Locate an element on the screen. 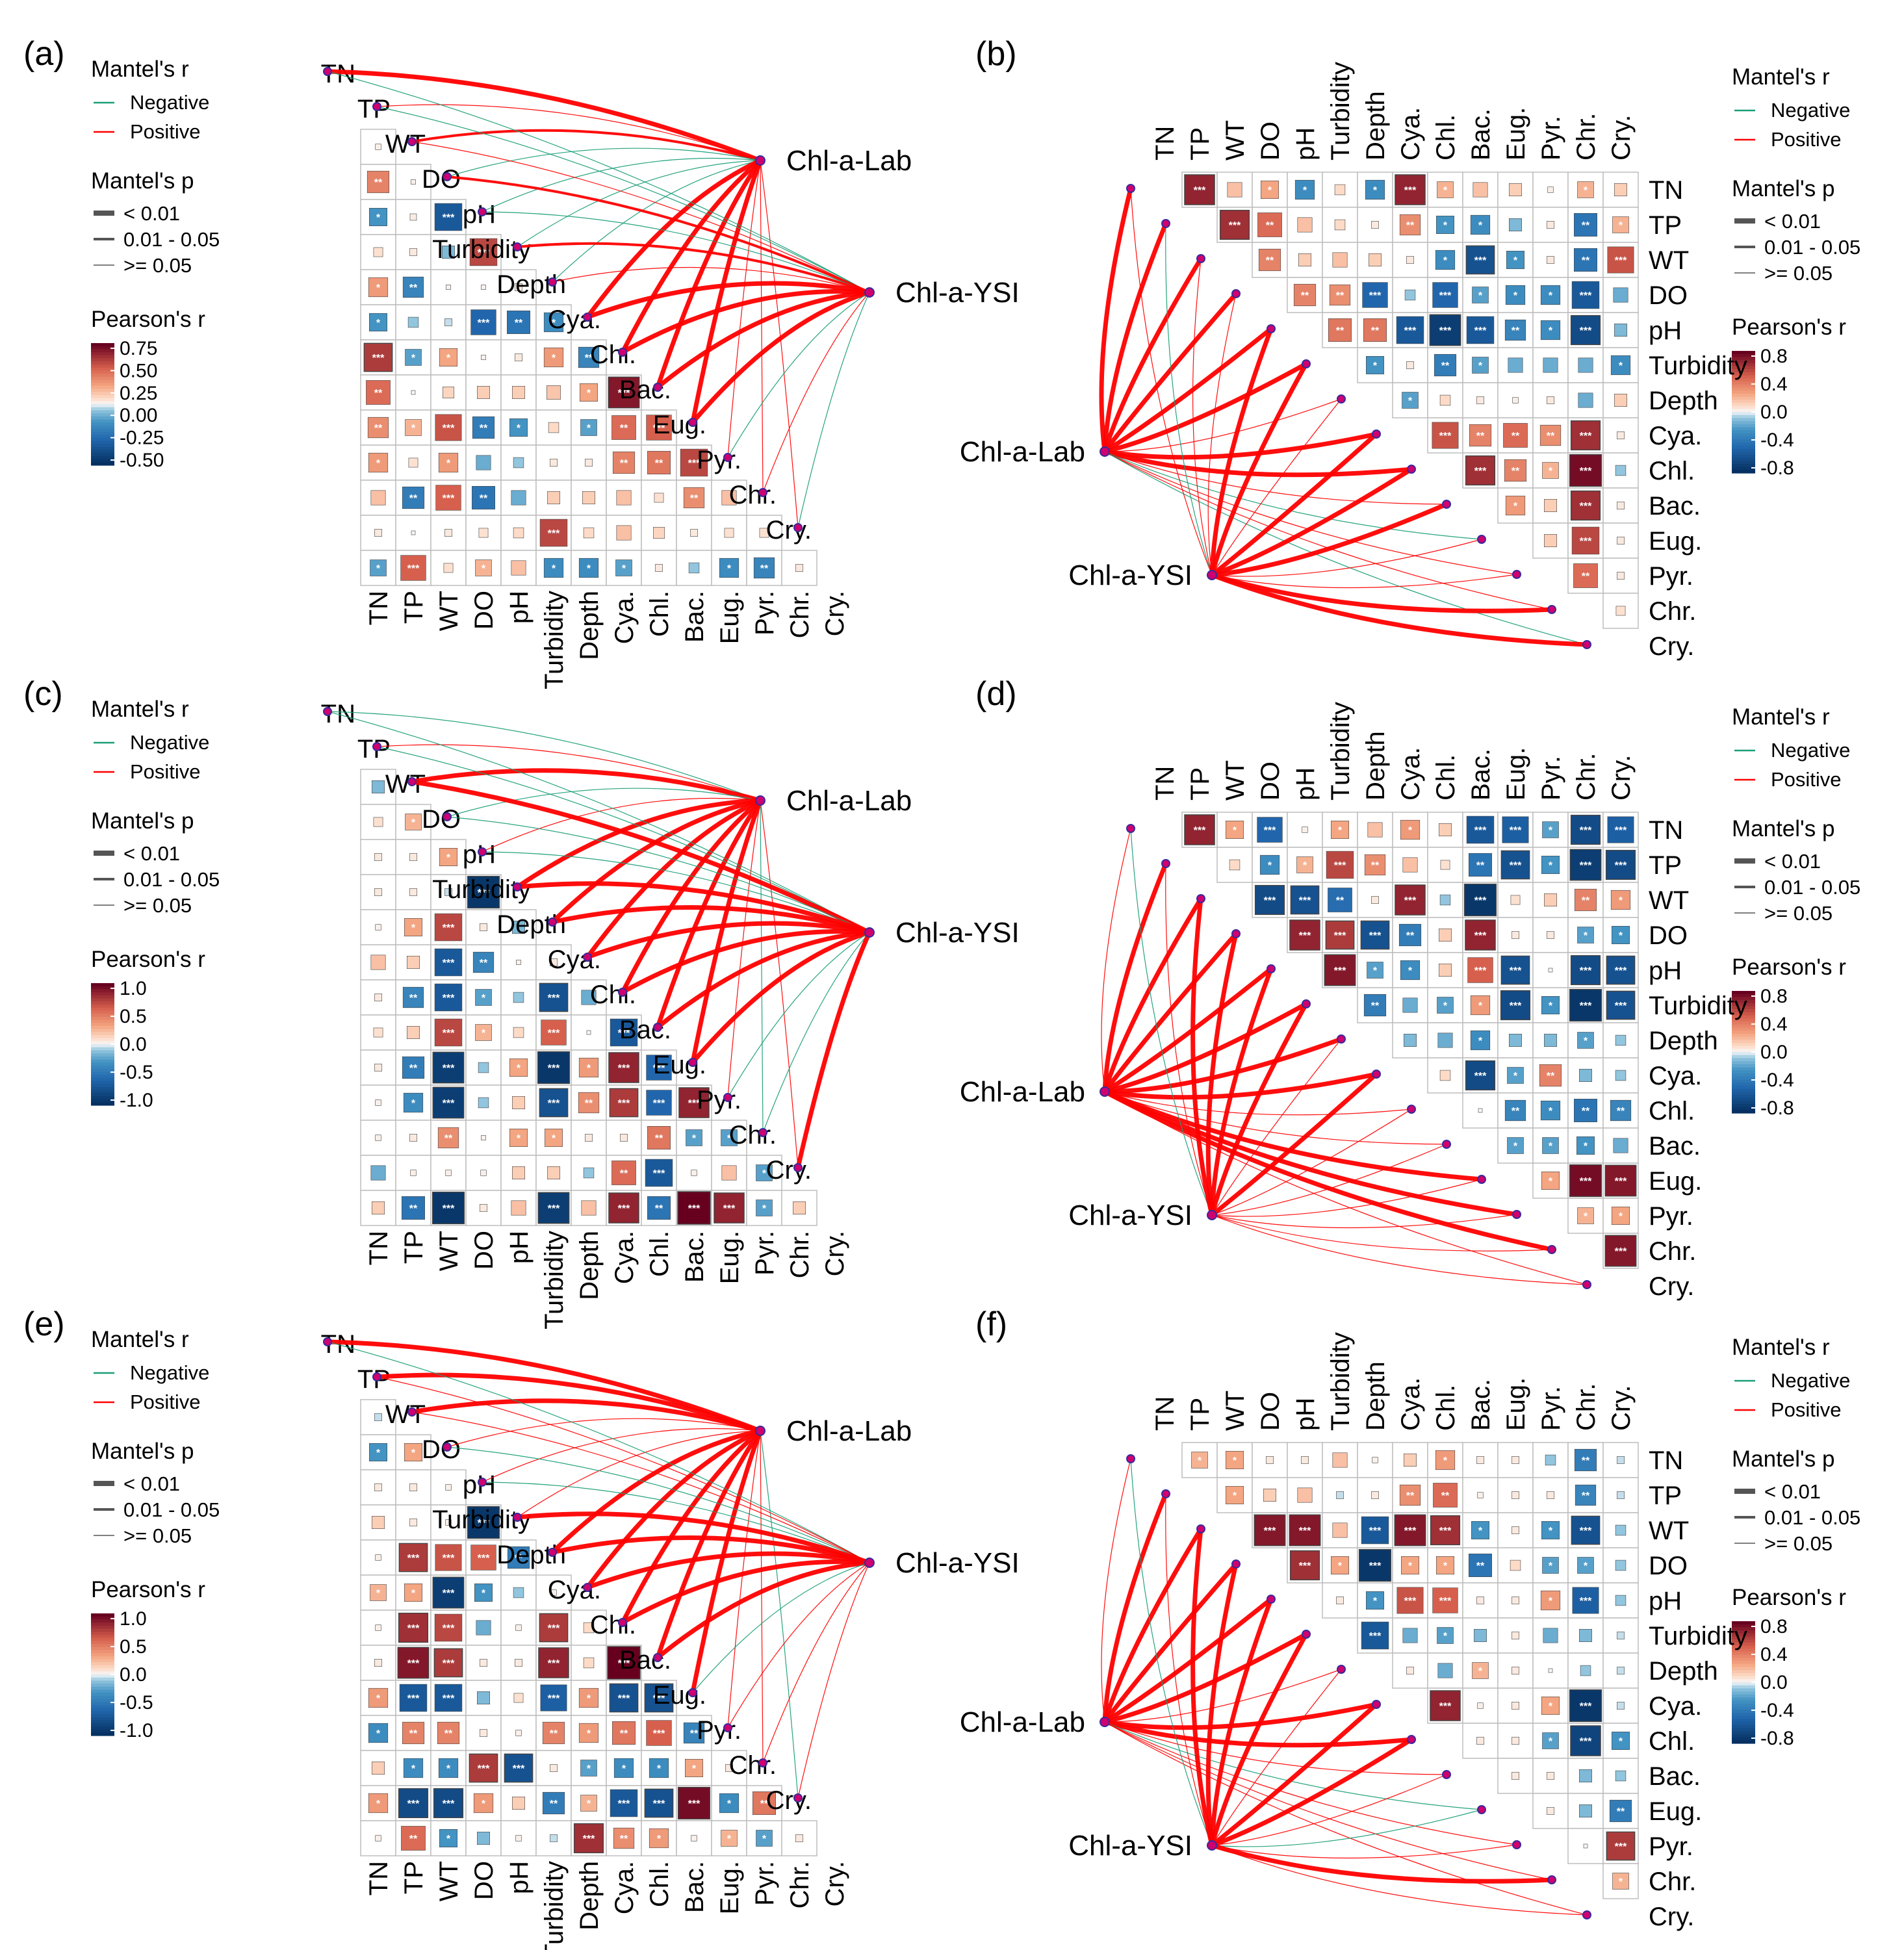  row-label-5: Turbidity is located at coordinates (1698, 1006).